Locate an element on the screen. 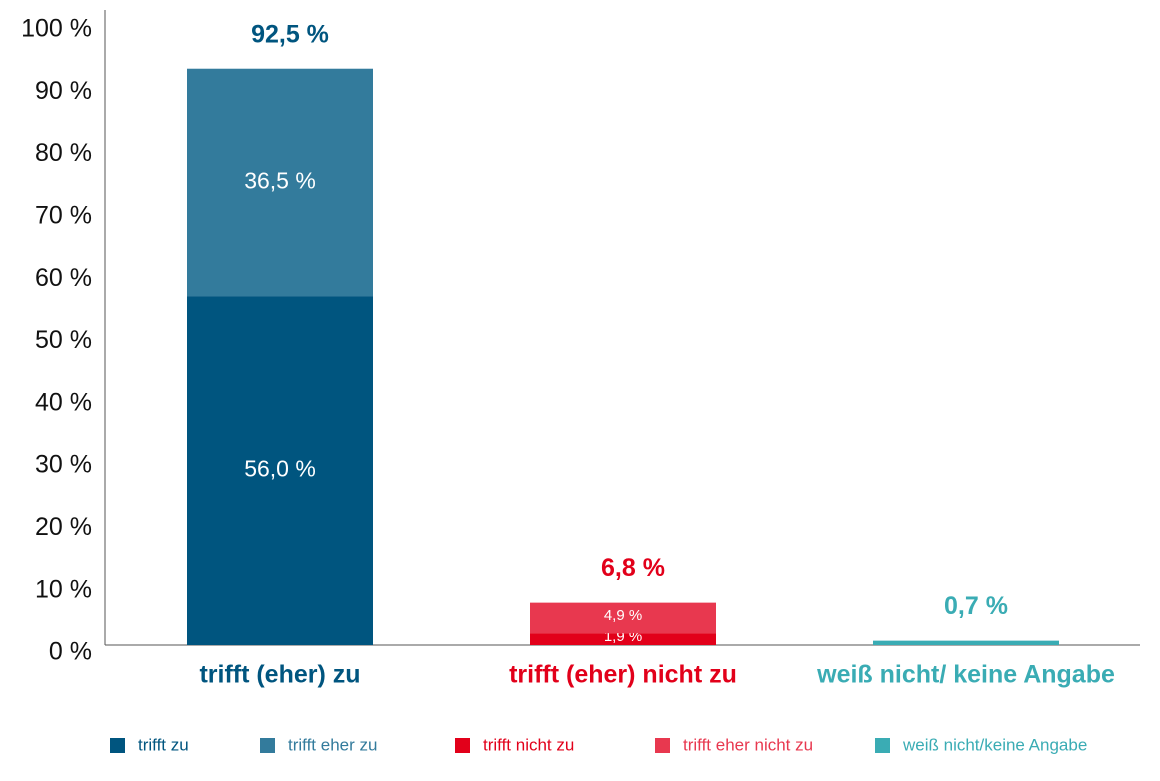 The image size is (1160, 781). legend-label: trifft zu is located at coordinates (163, 744).